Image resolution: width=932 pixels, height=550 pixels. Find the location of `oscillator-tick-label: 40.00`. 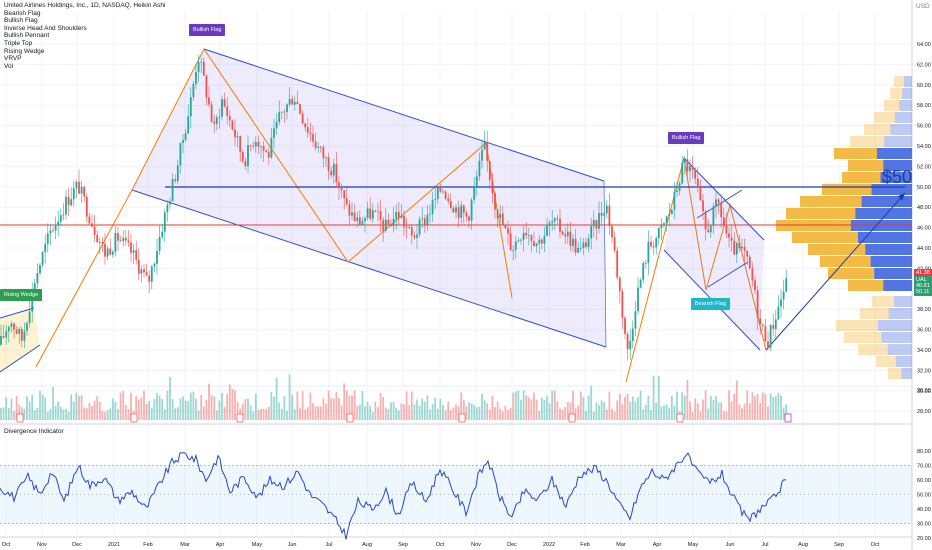

oscillator-tick-label: 40.00 is located at coordinates (924, 510).